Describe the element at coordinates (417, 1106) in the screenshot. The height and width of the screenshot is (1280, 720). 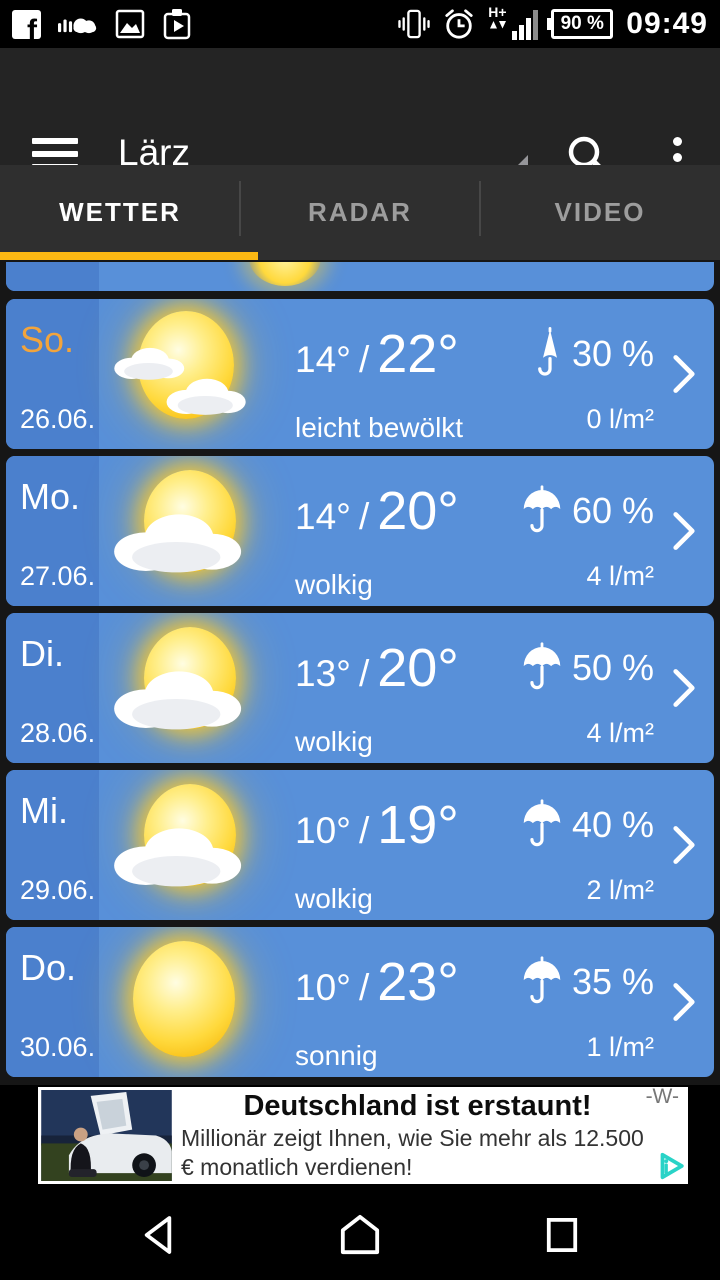
I see `ad-headline: Deutschland ist erstaunt!` at that location.